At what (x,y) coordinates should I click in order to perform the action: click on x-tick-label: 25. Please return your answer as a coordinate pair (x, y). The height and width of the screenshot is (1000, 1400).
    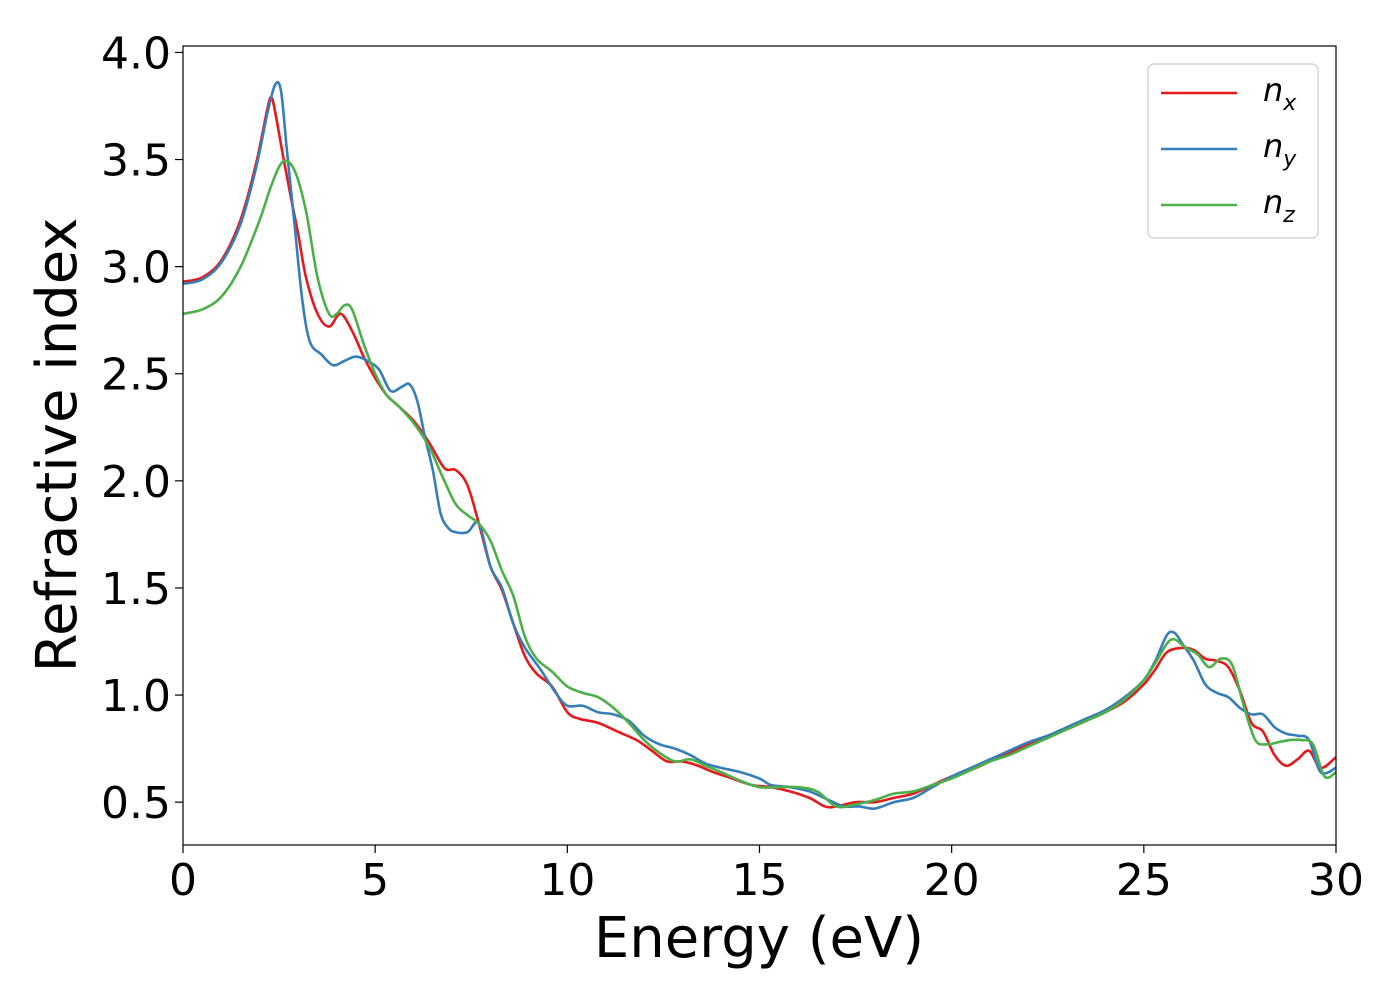
    Looking at the image, I should click on (1144, 880).